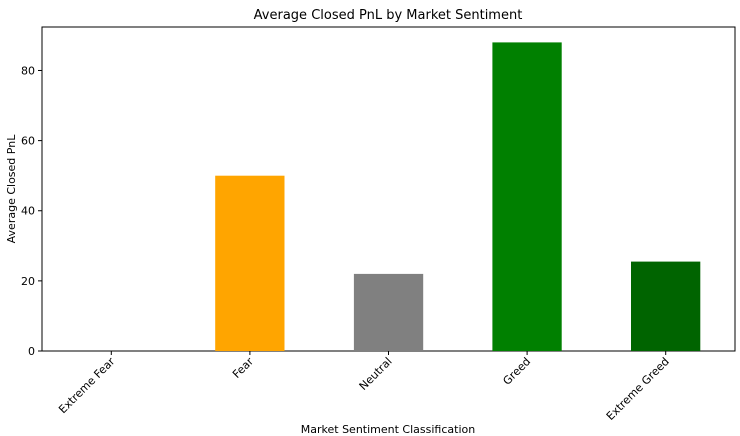 The height and width of the screenshot is (436, 740). Describe the element at coordinates (28, 141) in the screenshot. I see `y-tick-label-60: 60` at that location.